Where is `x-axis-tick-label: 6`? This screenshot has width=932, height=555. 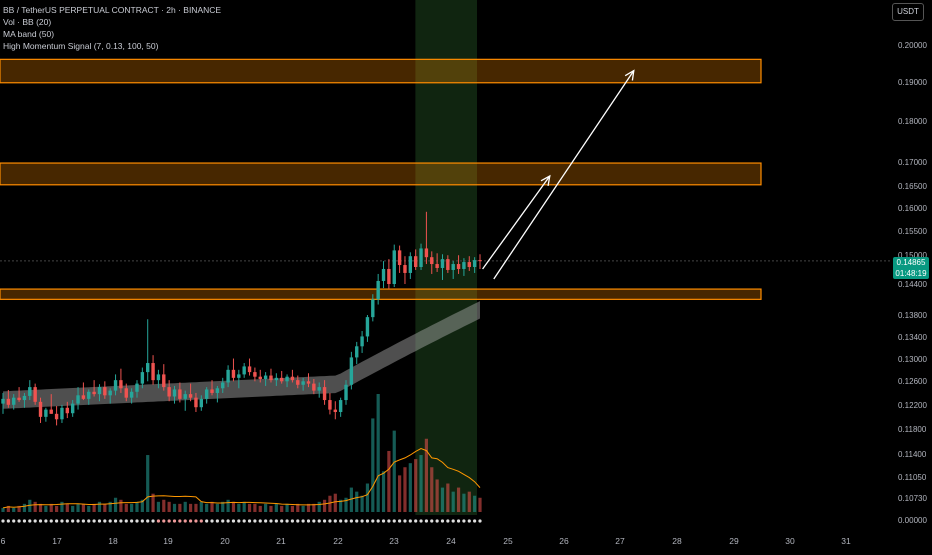
x-axis-tick-label: 6 is located at coordinates (3, 541).